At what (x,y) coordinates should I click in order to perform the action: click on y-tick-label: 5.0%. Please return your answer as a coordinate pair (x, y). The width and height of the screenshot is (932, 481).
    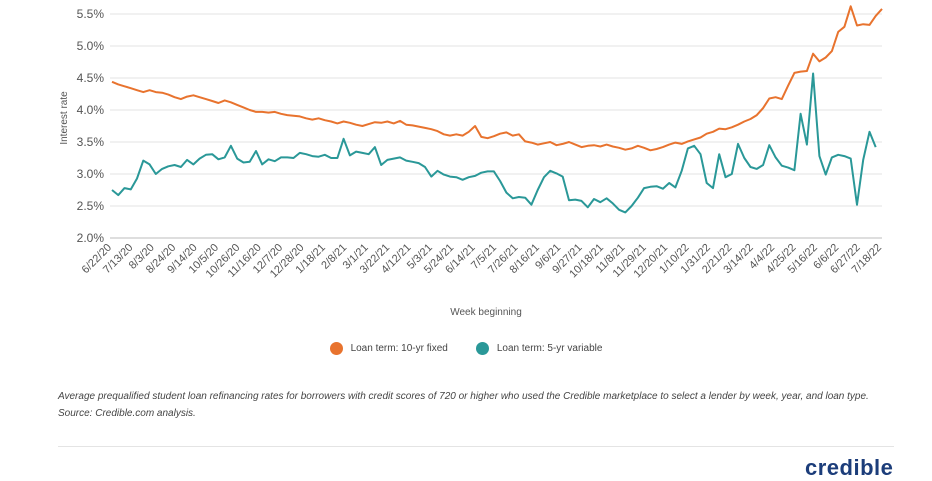
    Looking at the image, I should click on (91, 46).